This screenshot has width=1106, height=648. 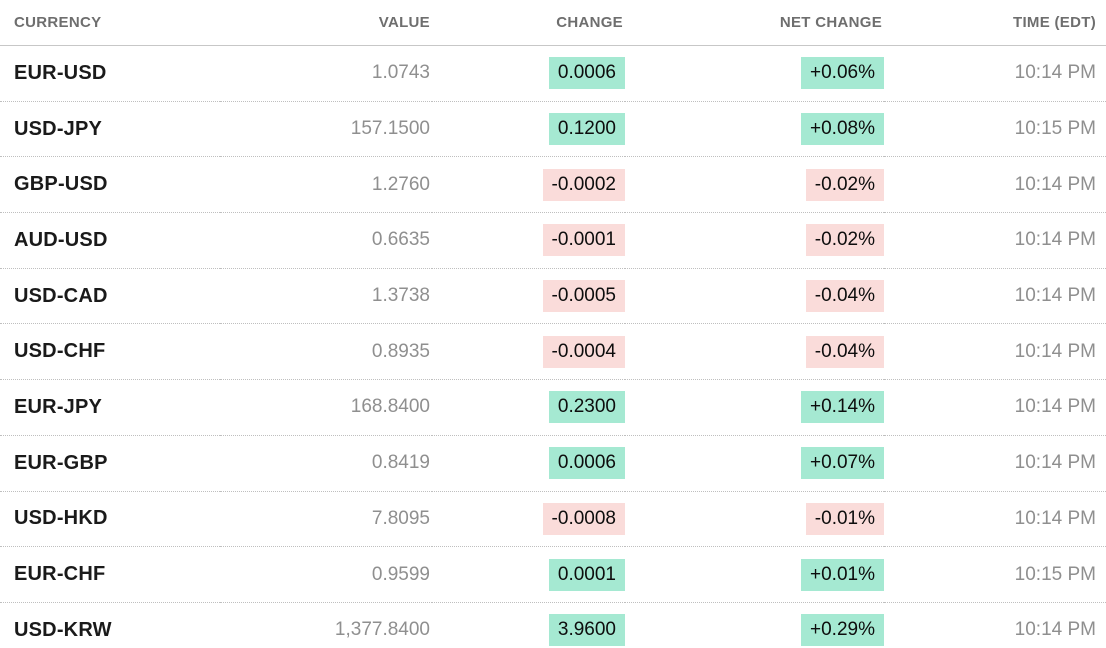 I want to click on table-row: GBP-USD 1.2760 -0.0002 -0.02% 10:14 PM, so click(x=553, y=185).